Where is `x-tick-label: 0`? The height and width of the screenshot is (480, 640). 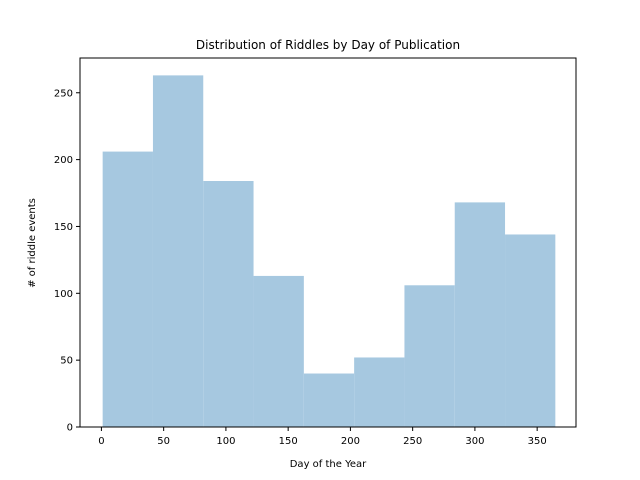
x-tick-label: 0 is located at coordinates (101, 441).